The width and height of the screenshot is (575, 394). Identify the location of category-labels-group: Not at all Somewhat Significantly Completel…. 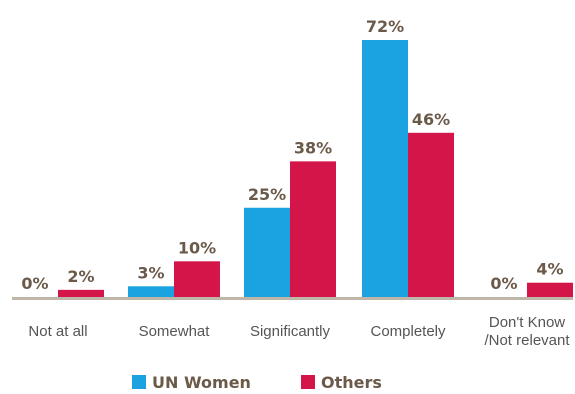
(299, 331).